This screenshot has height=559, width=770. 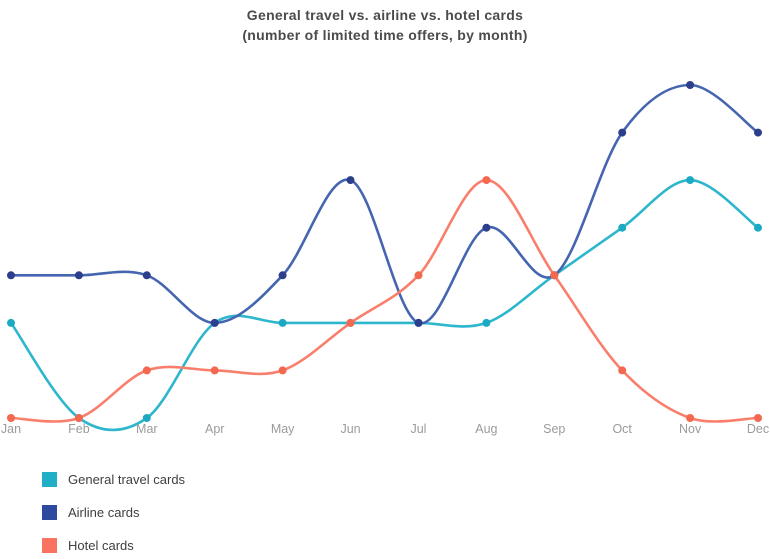 I want to click on point-airline-cards-jul, so click(x=418, y=322).